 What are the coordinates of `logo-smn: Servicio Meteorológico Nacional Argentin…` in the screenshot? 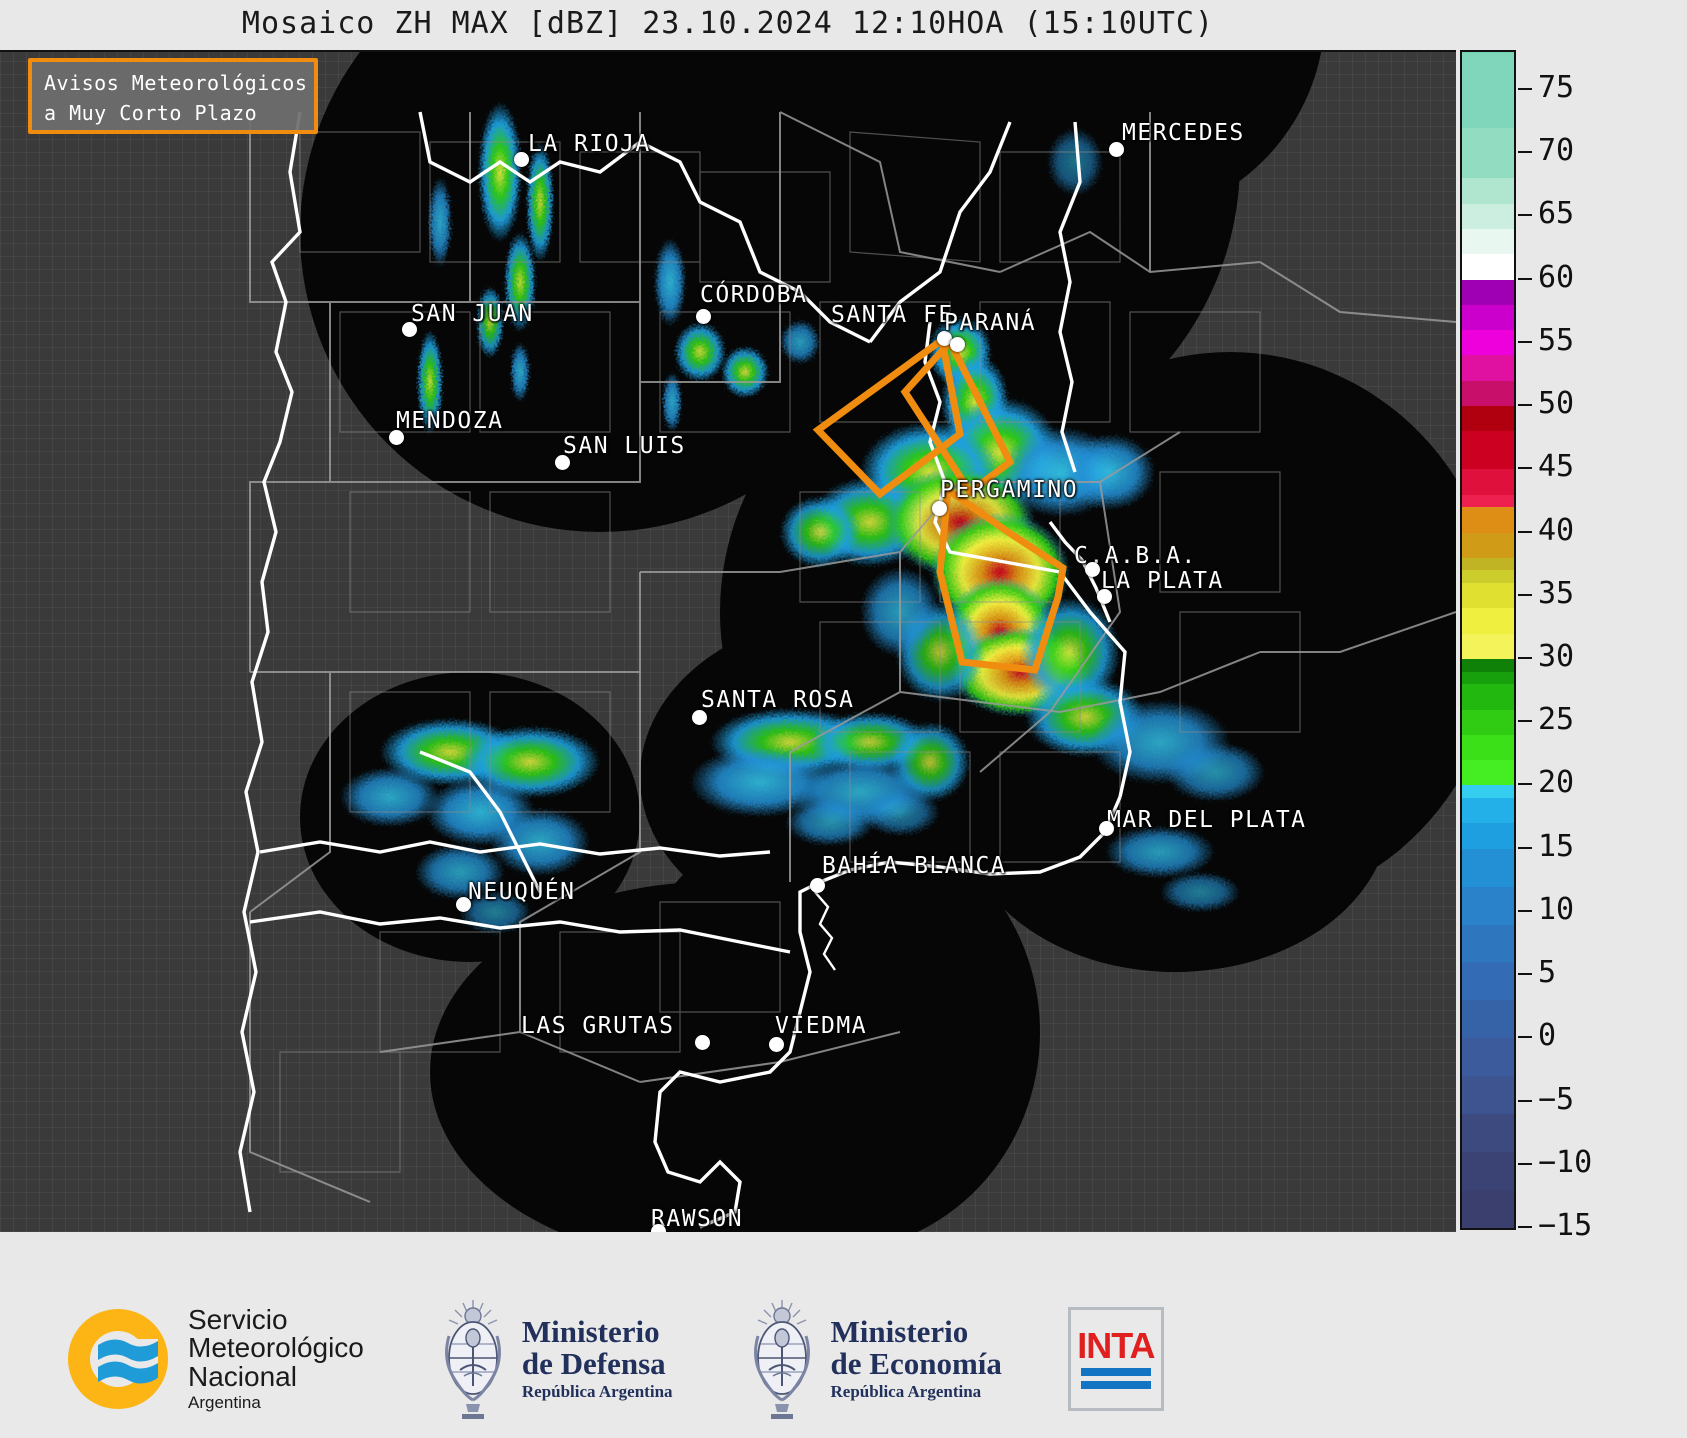 It's located at (213, 1359).